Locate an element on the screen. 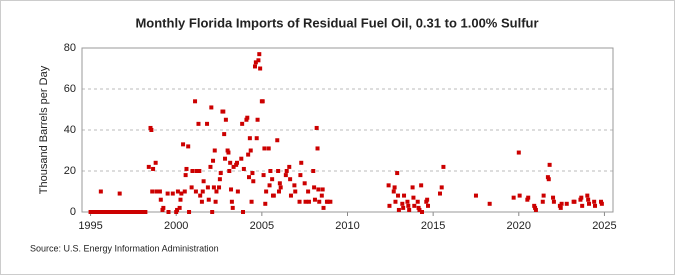 Image resolution: width=675 pixels, height=275 pixels. y-tick-label: 80 is located at coordinates (70, 48).